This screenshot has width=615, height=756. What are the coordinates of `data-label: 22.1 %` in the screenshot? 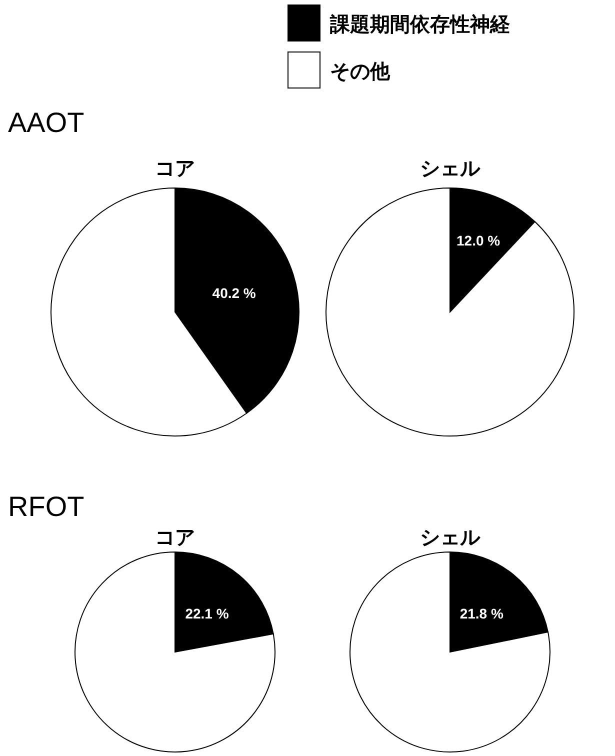 It's located at (207, 614).